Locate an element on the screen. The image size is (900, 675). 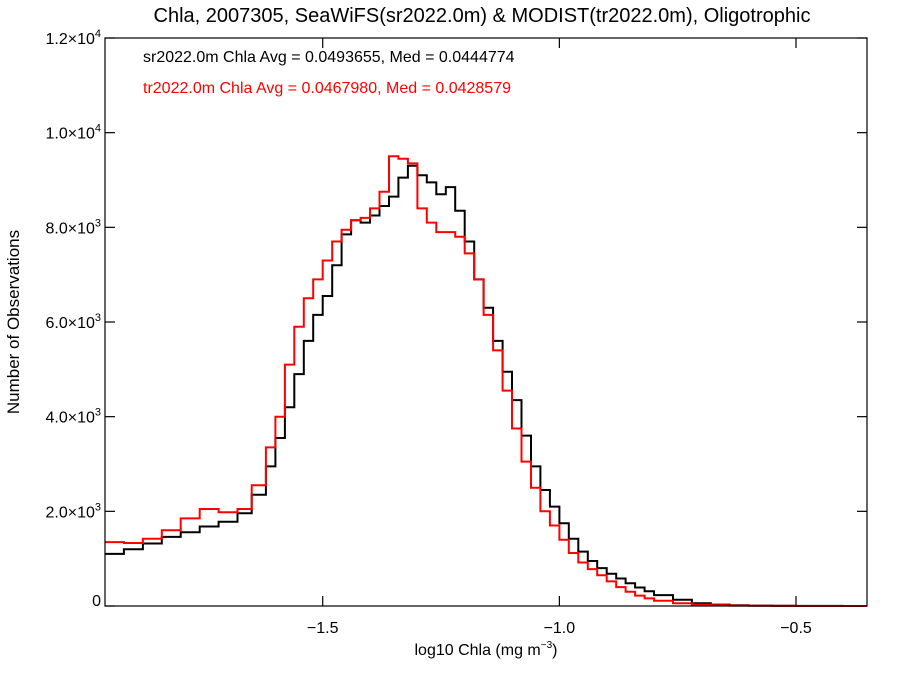
y-tick-label: 1.2×10⁴ is located at coordinates (73, 38).